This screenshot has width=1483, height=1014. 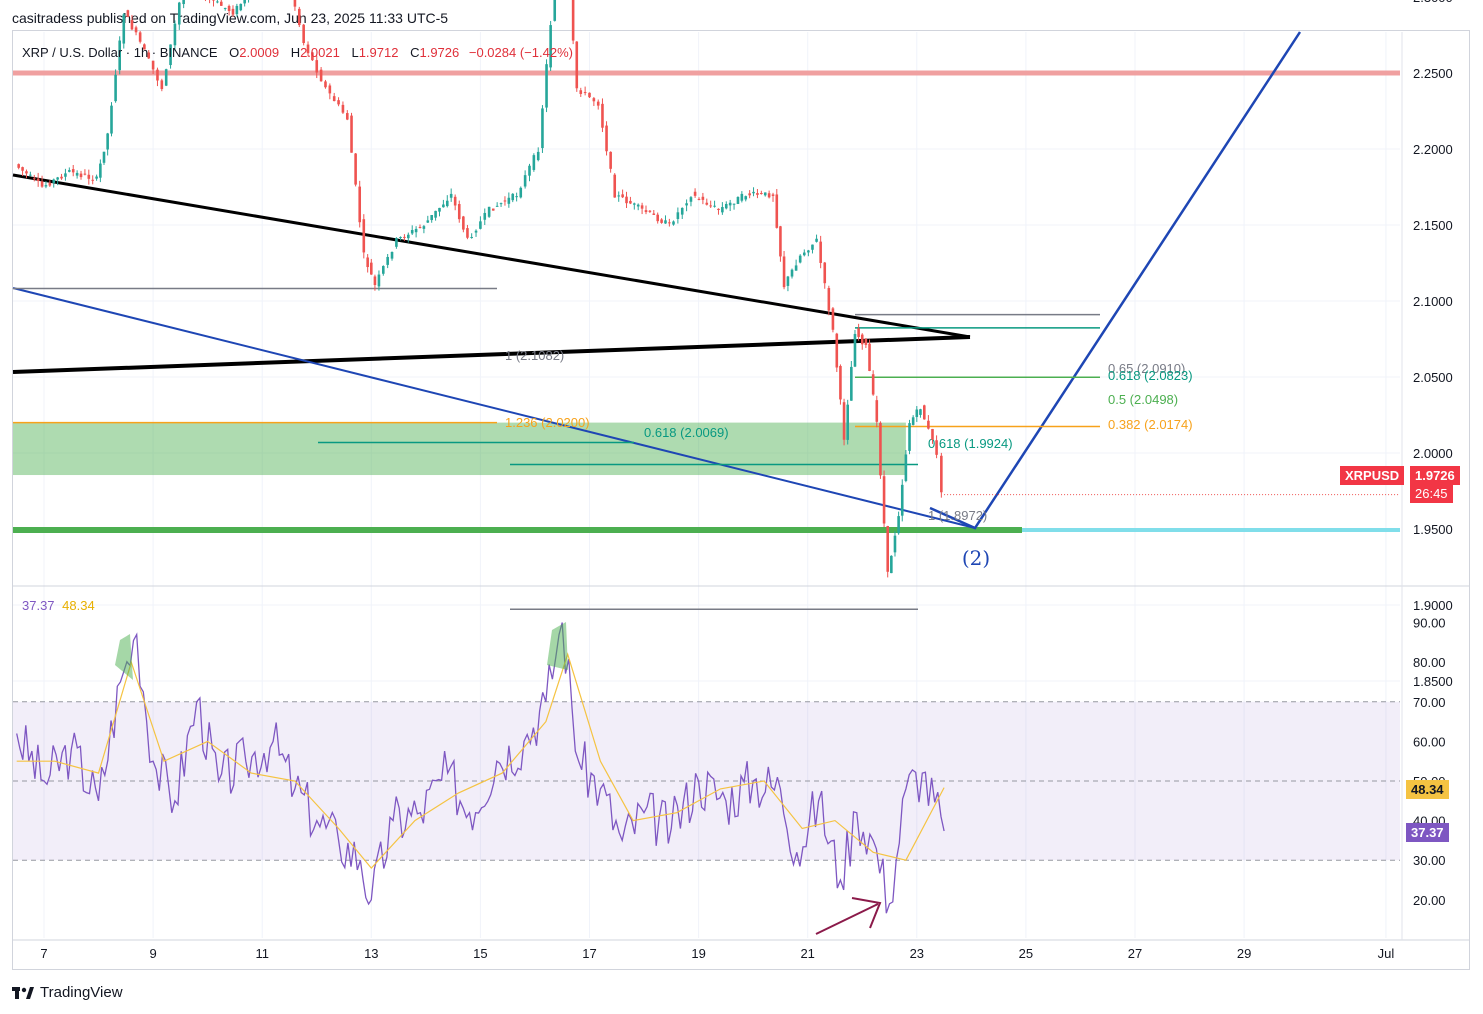 I want to click on triangle-lower-line, so click(x=491, y=354).